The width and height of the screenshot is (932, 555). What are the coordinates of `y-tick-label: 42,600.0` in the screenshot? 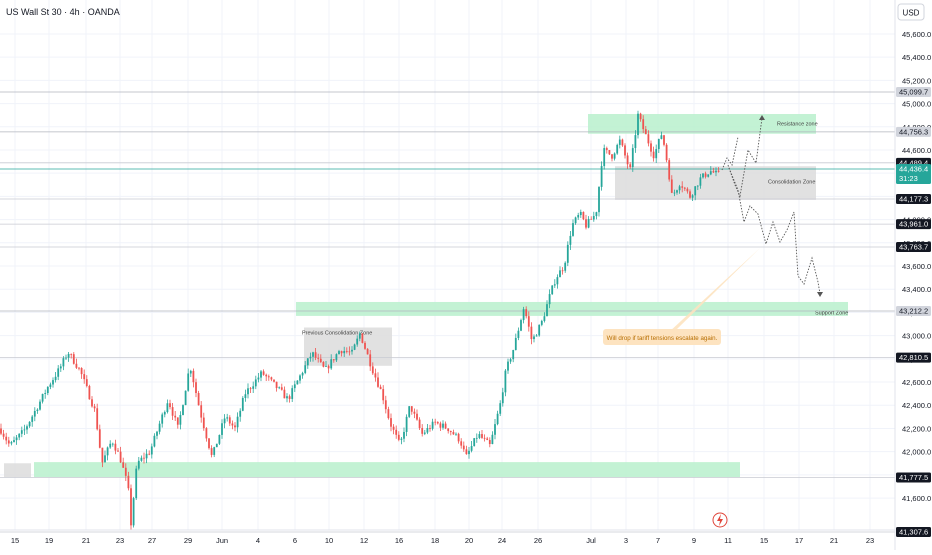 It's located at (916, 382).